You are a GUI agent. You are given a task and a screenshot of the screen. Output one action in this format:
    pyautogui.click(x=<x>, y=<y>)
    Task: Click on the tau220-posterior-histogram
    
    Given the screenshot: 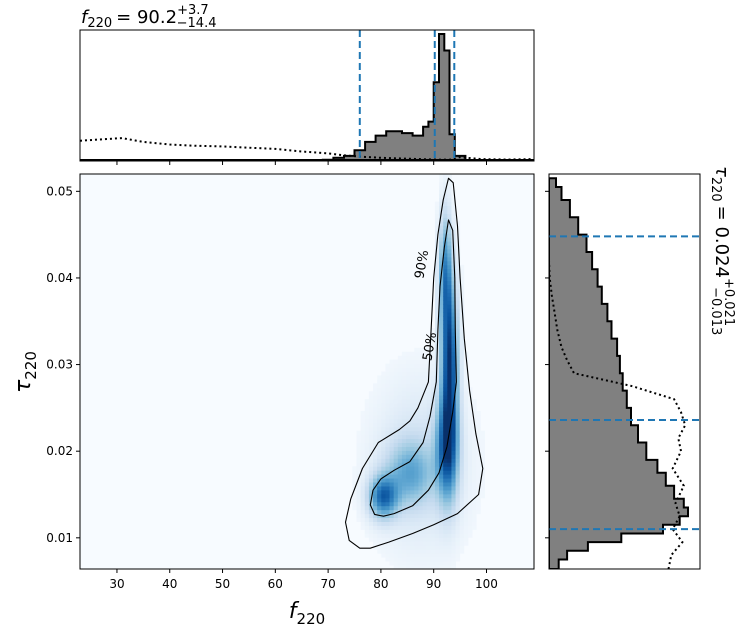 What is the action you would take?
    pyautogui.click(x=619, y=373)
    